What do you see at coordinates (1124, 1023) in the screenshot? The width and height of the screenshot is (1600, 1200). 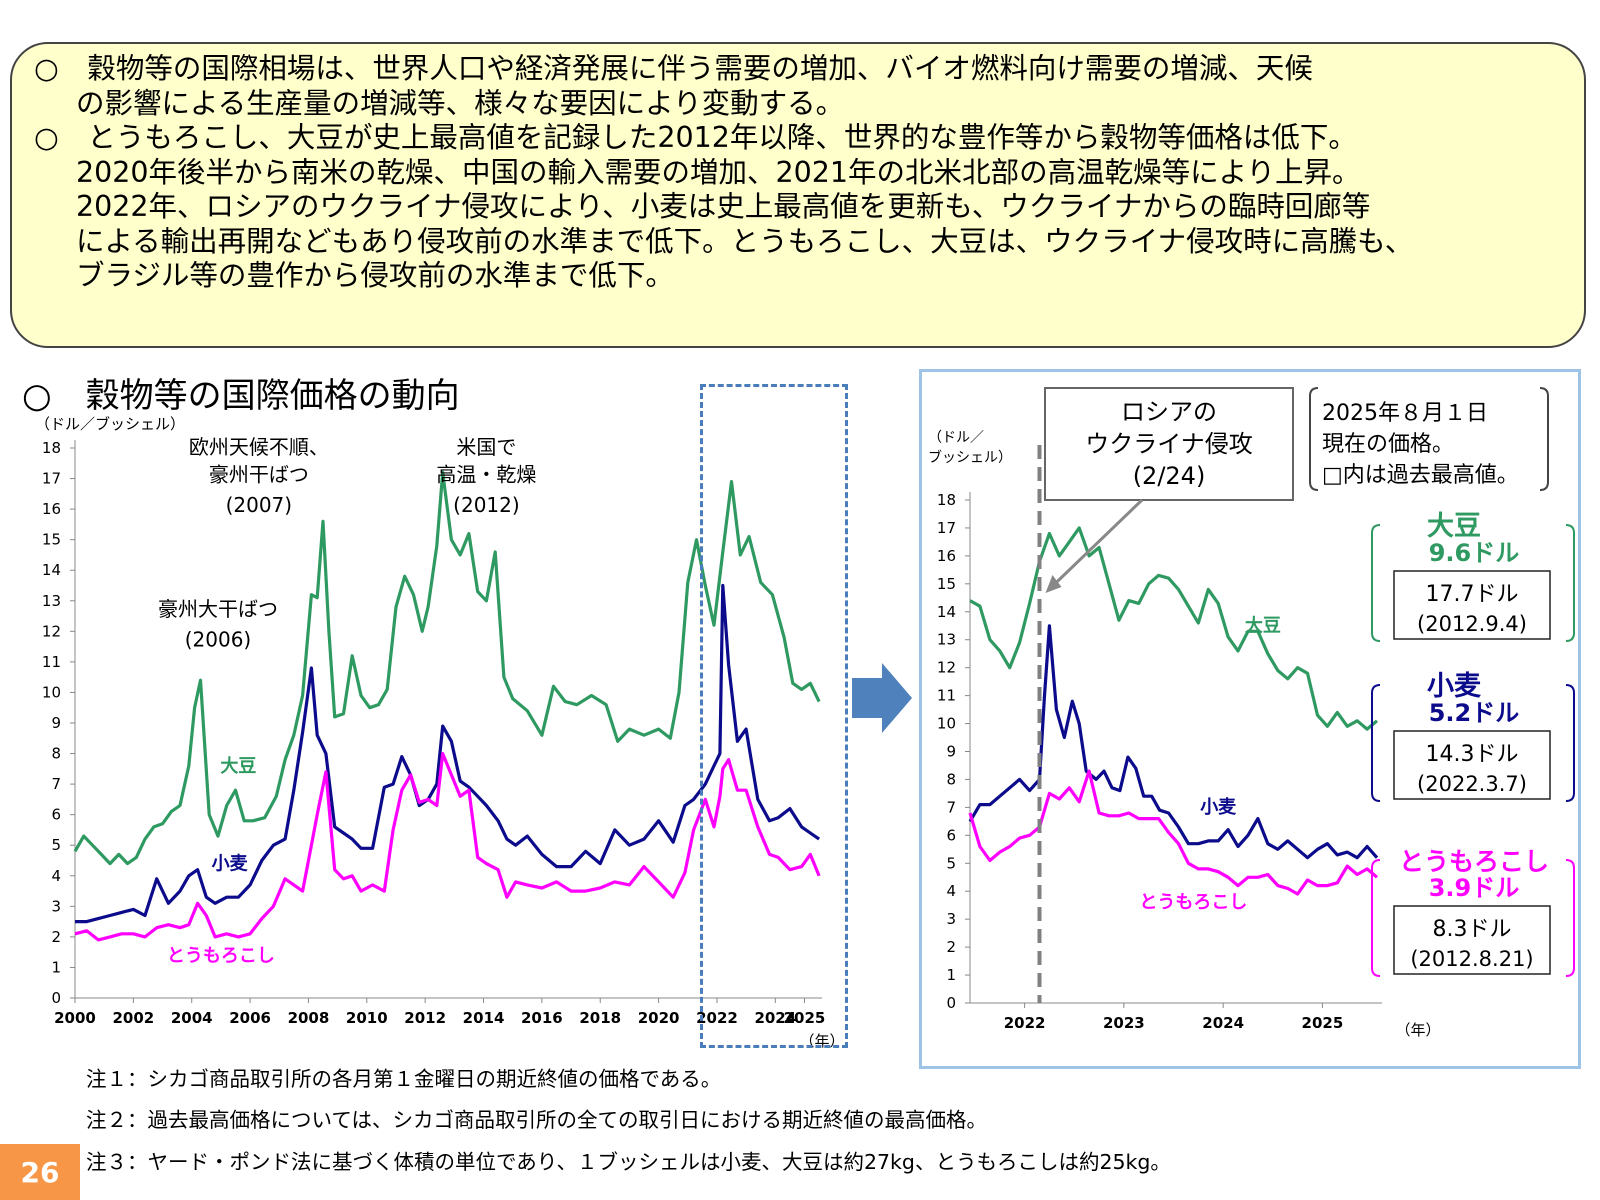 I see `x-tick-label: 2023` at bounding box center [1124, 1023].